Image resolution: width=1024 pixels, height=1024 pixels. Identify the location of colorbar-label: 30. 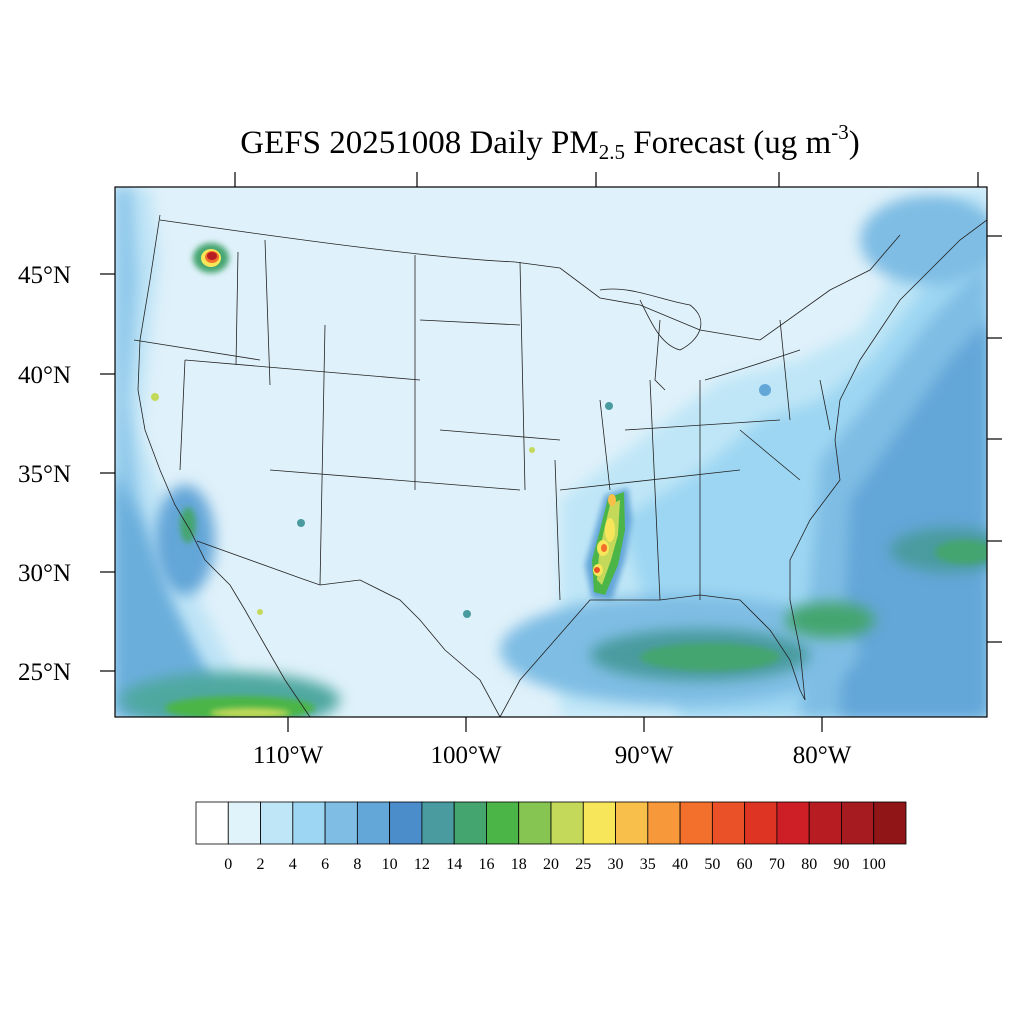
(615, 864).